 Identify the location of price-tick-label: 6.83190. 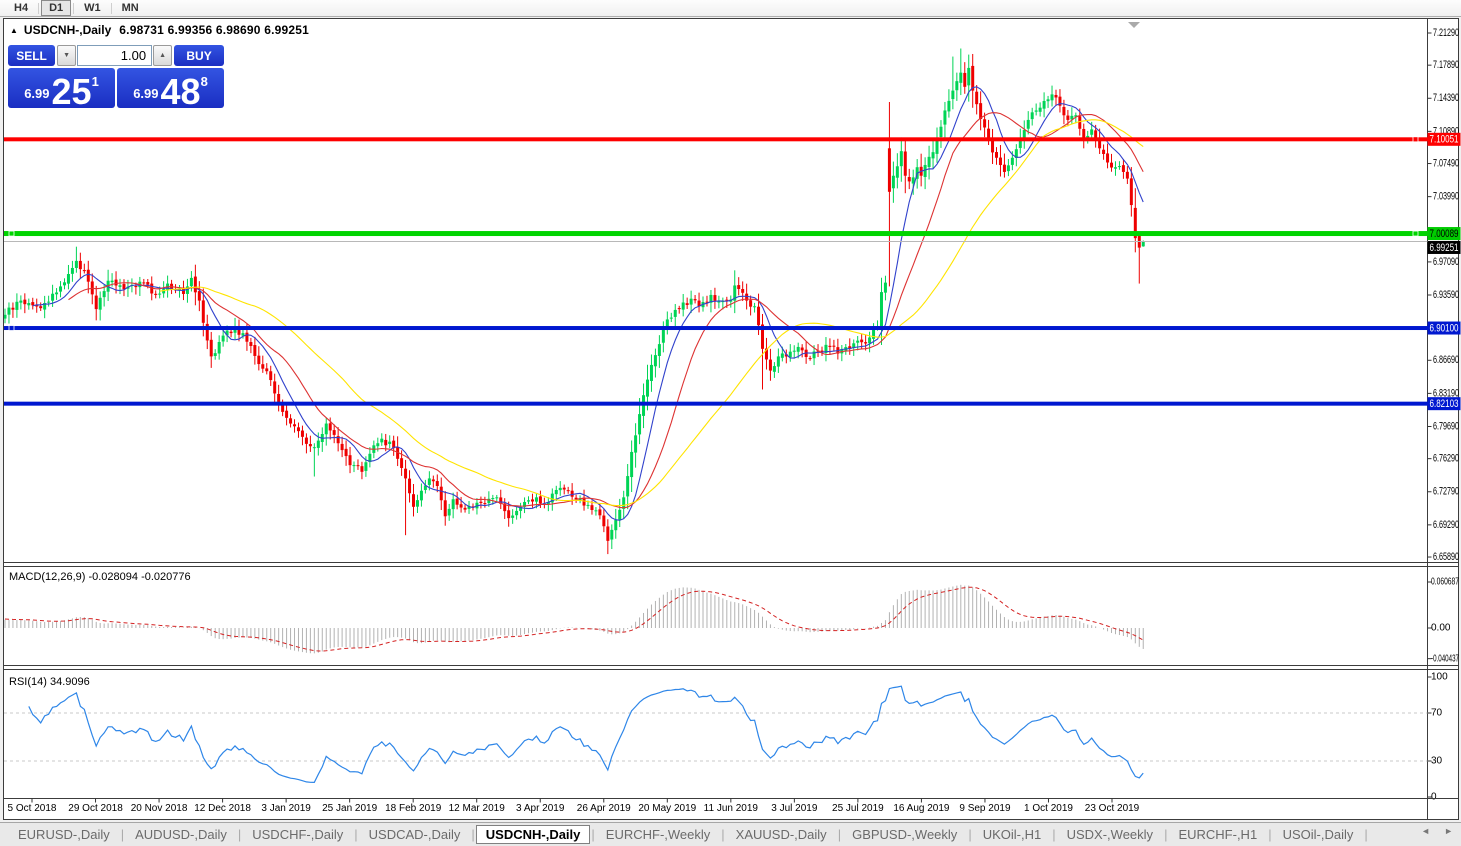
(1446, 393).